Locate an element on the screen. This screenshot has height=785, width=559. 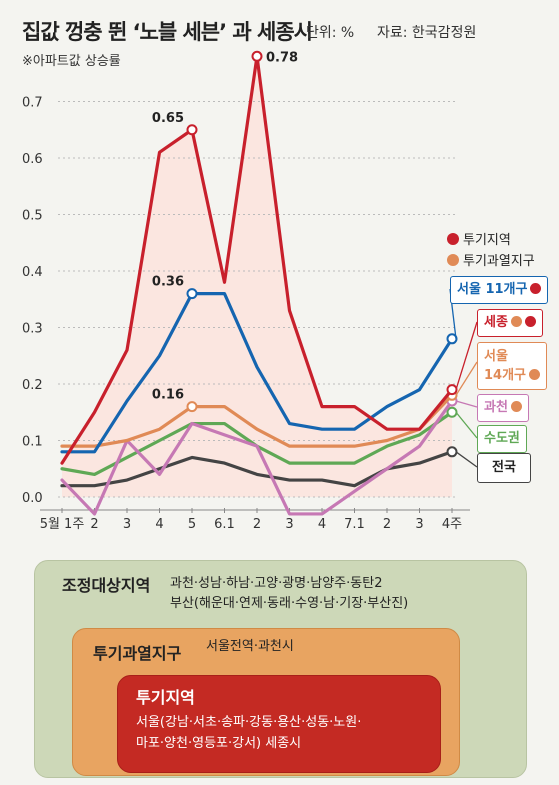
series-tag-seoul11: 서울 11개구 is located at coordinates (499, 290).